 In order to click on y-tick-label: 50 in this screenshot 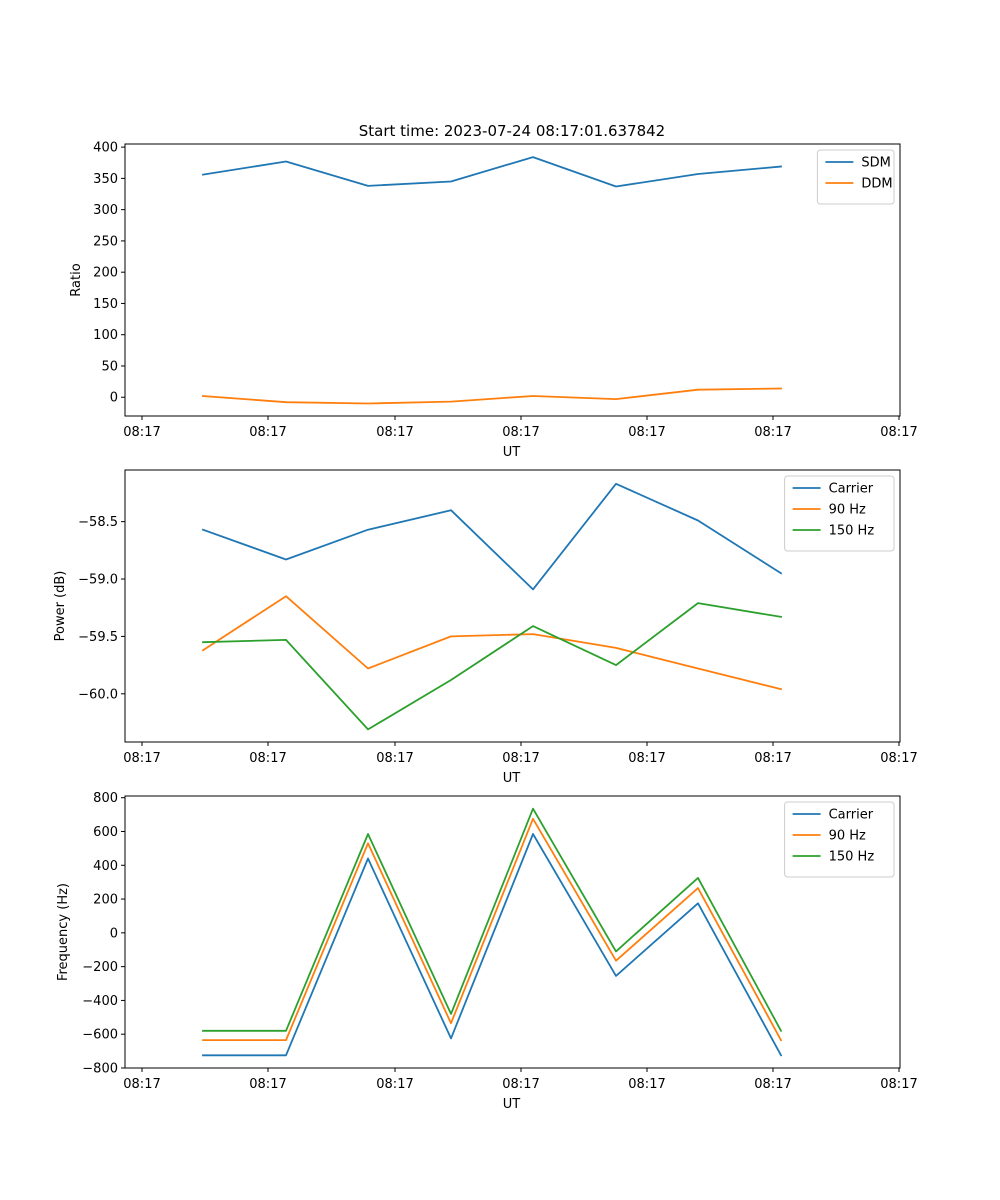, I will do `click(109, 366)`.